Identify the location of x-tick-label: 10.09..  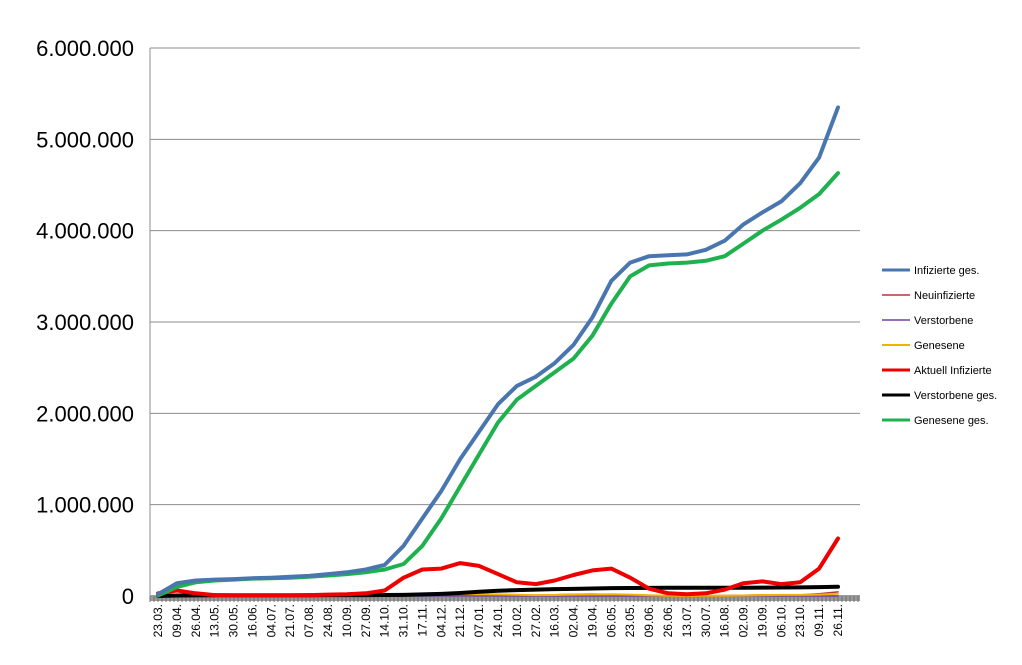
(347, 620).